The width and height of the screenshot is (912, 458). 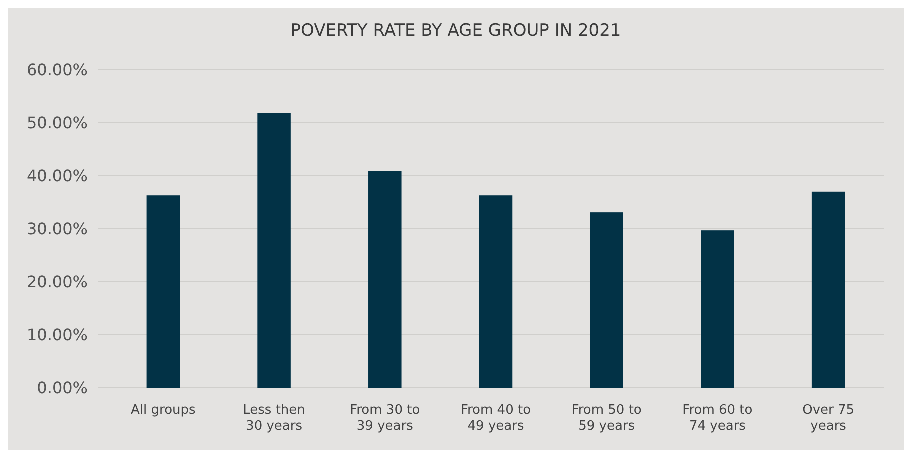 I want to click on x-tick-label: All groups, so click(x=163, y=410).